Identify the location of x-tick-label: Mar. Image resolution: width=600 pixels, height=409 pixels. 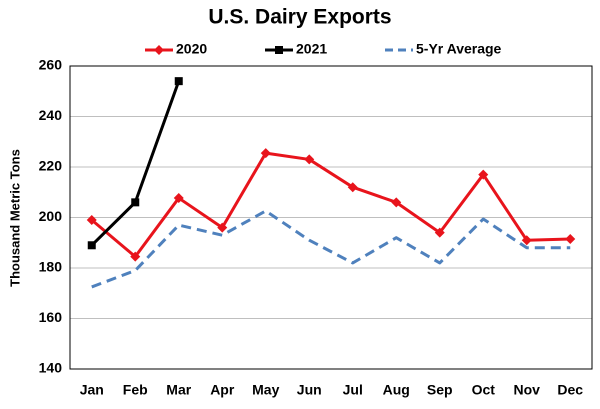
(178, 390).